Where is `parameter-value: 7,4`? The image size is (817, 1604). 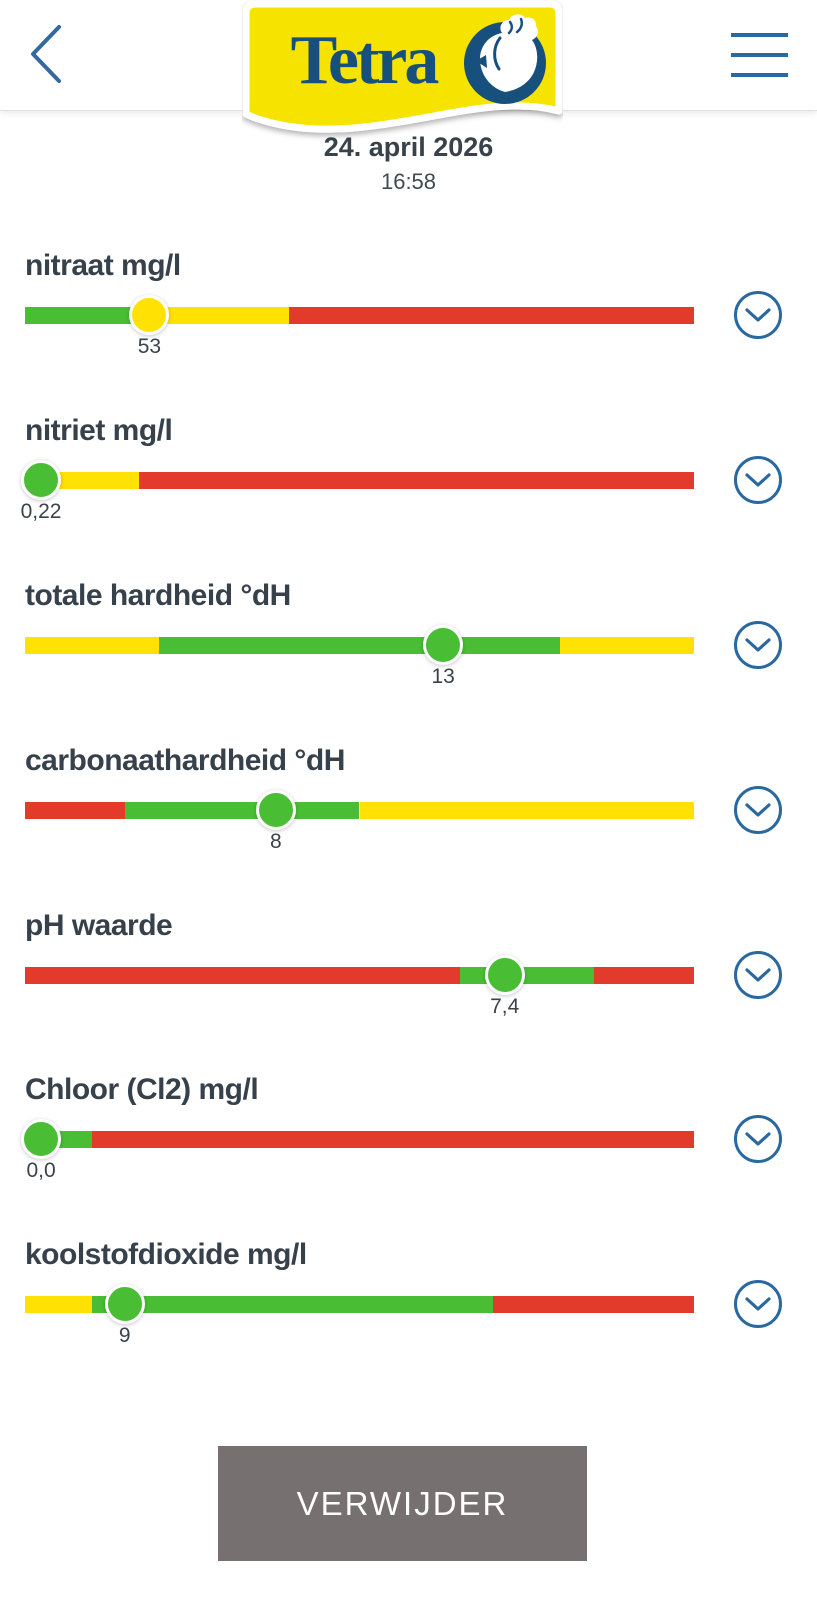
parameter-value: 7,4 is located at coordinates (505, 1006).